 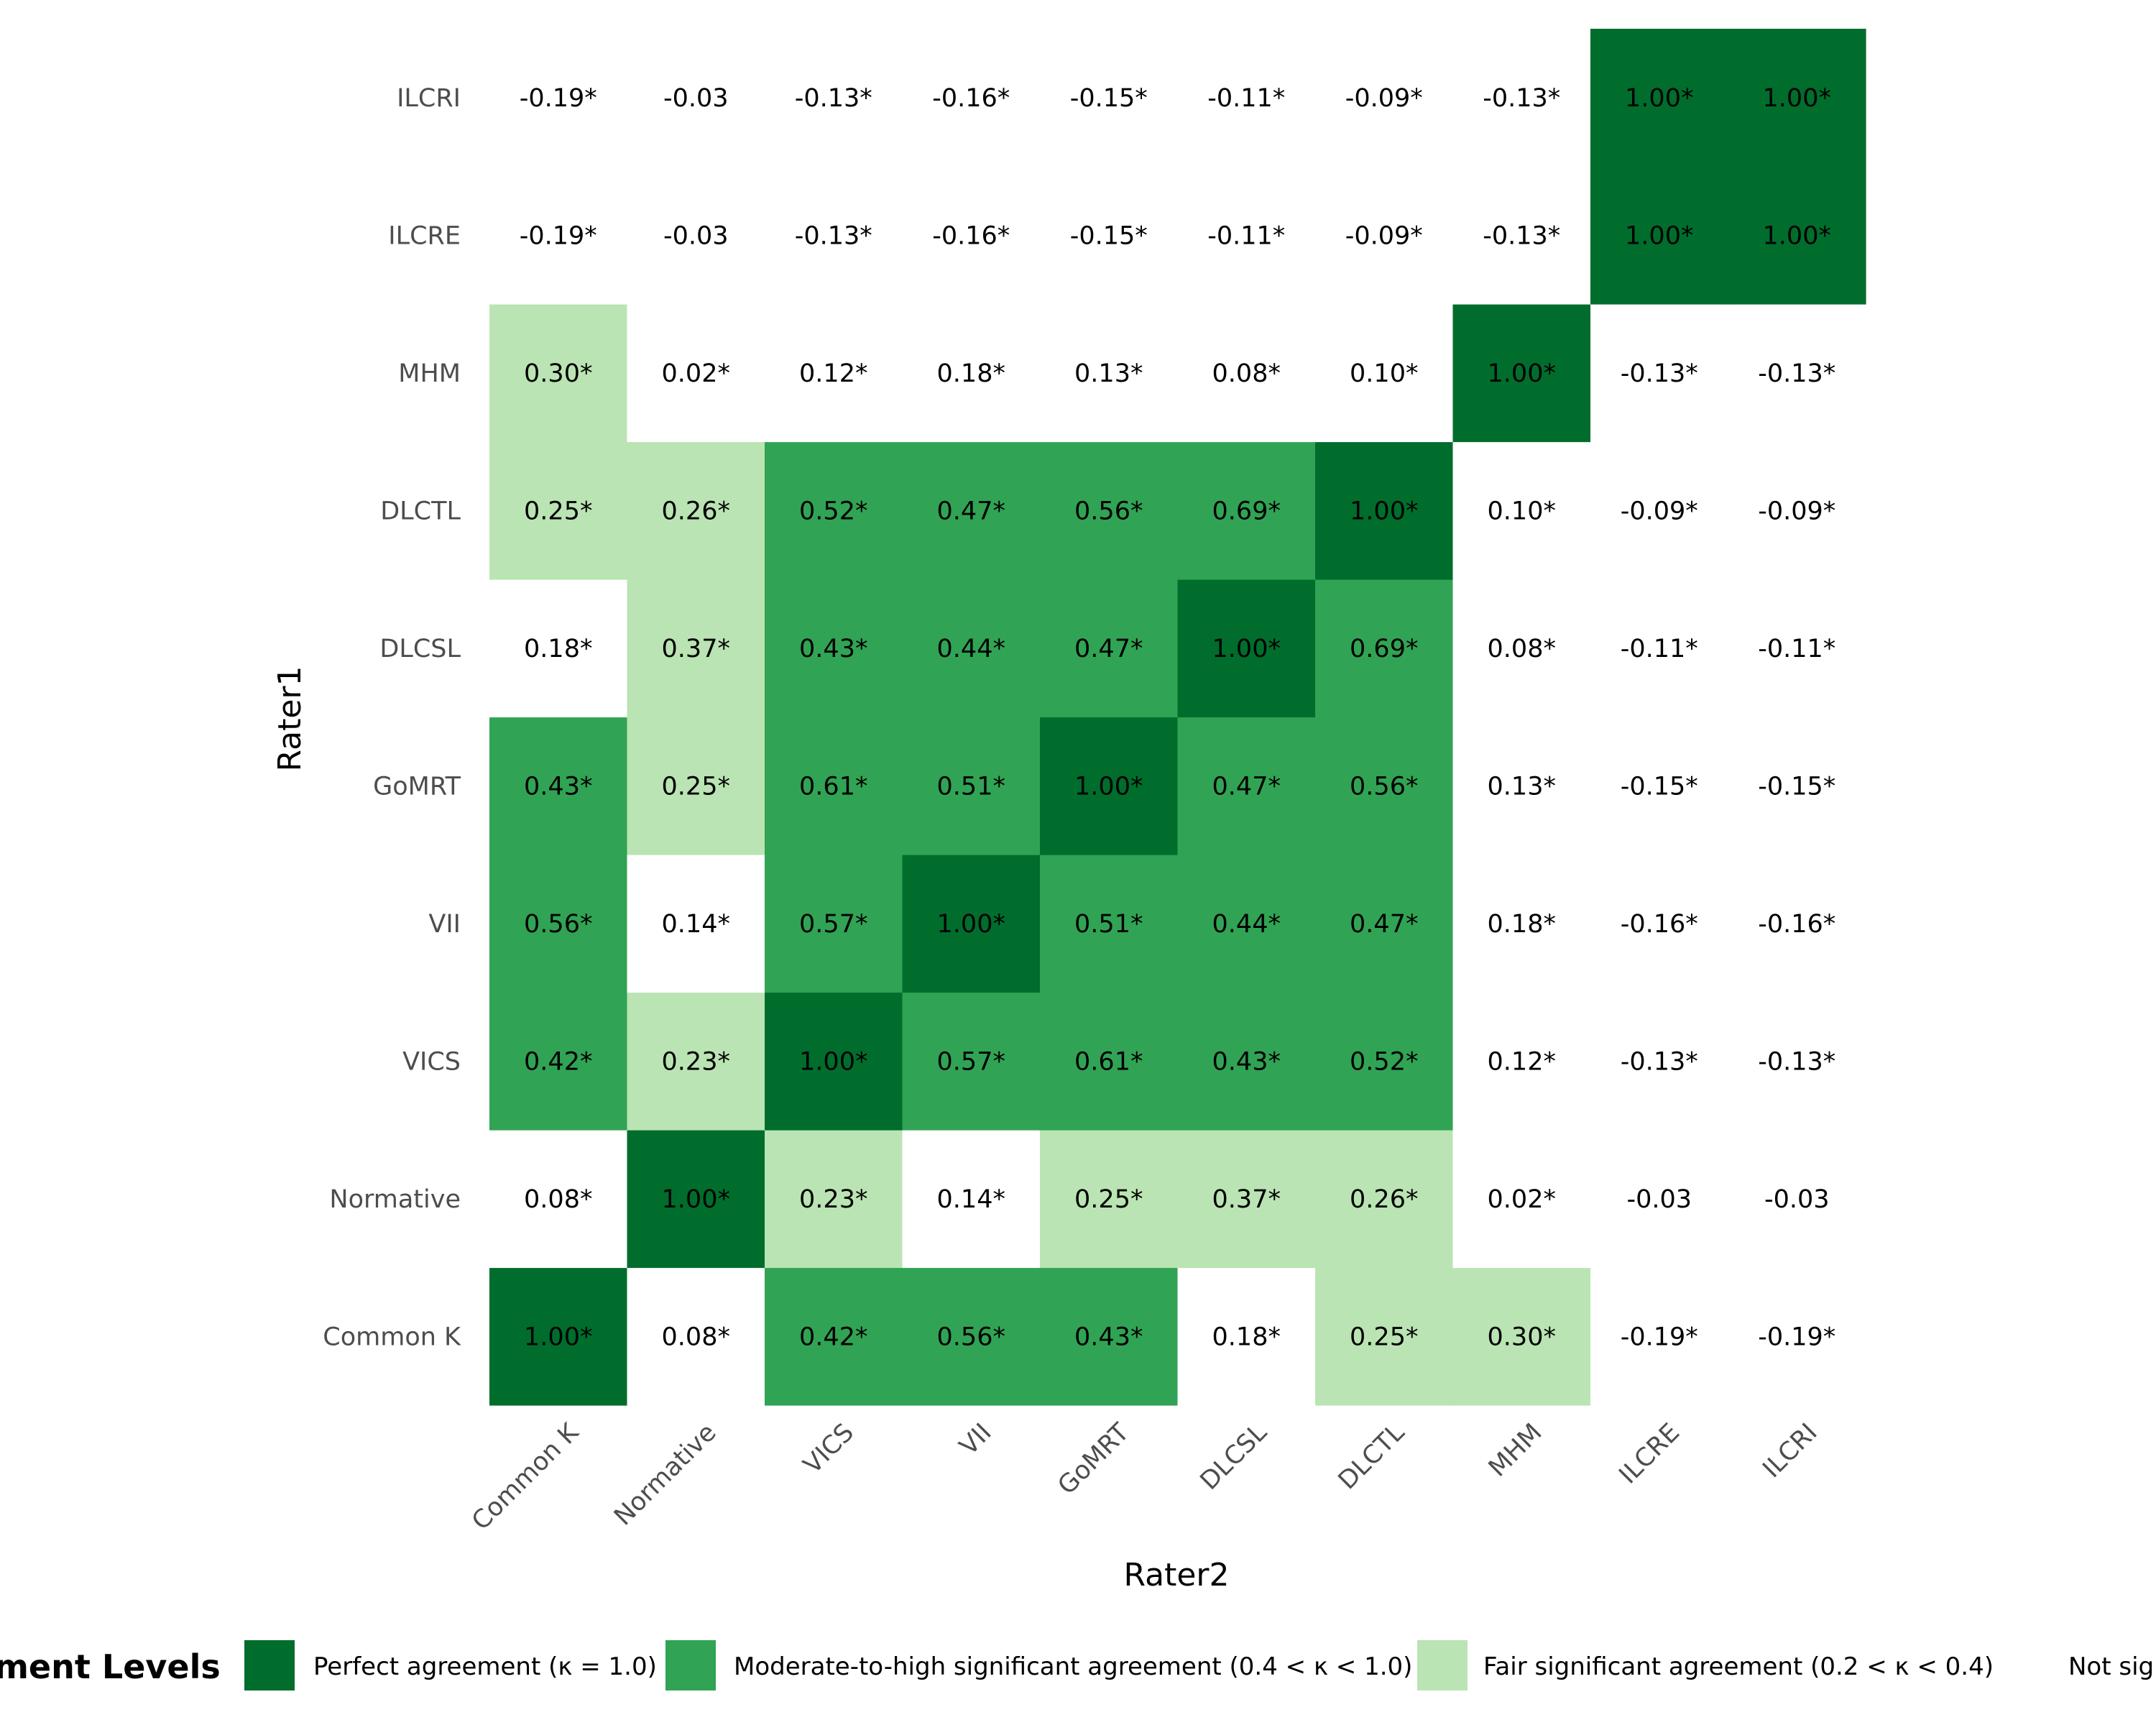 I want to click on heatmap-cell-mhm-ilcre, so click(x=1659, y=373).